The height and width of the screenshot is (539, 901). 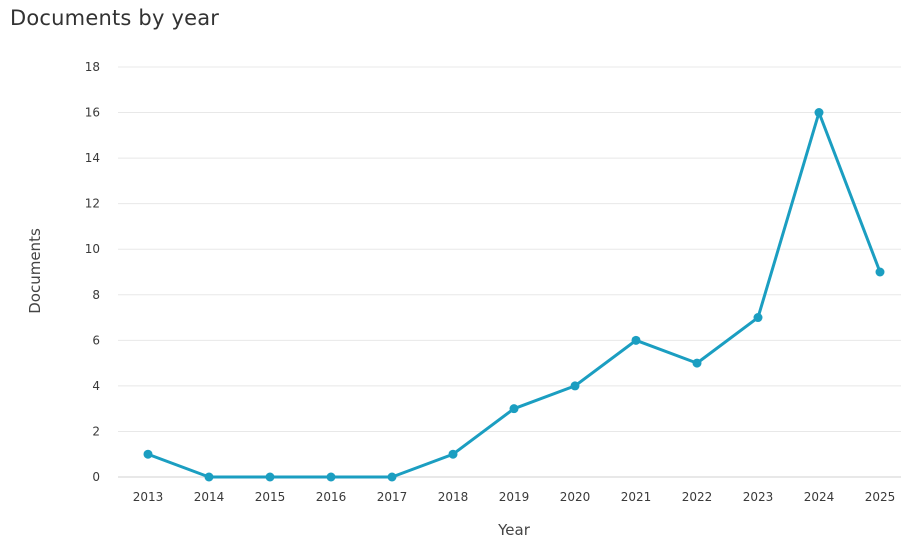 I want to click on y-tick-label: 4, so click(x=96, y=386).